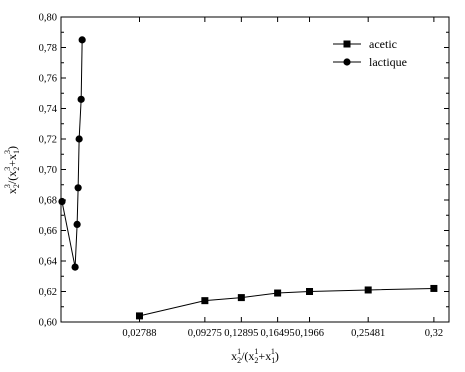  What do you see at coordinates (12, 170) in the screenshot?
I see `y-axis-label: x23/(x23+x13)` at bounding box center [12, 170].